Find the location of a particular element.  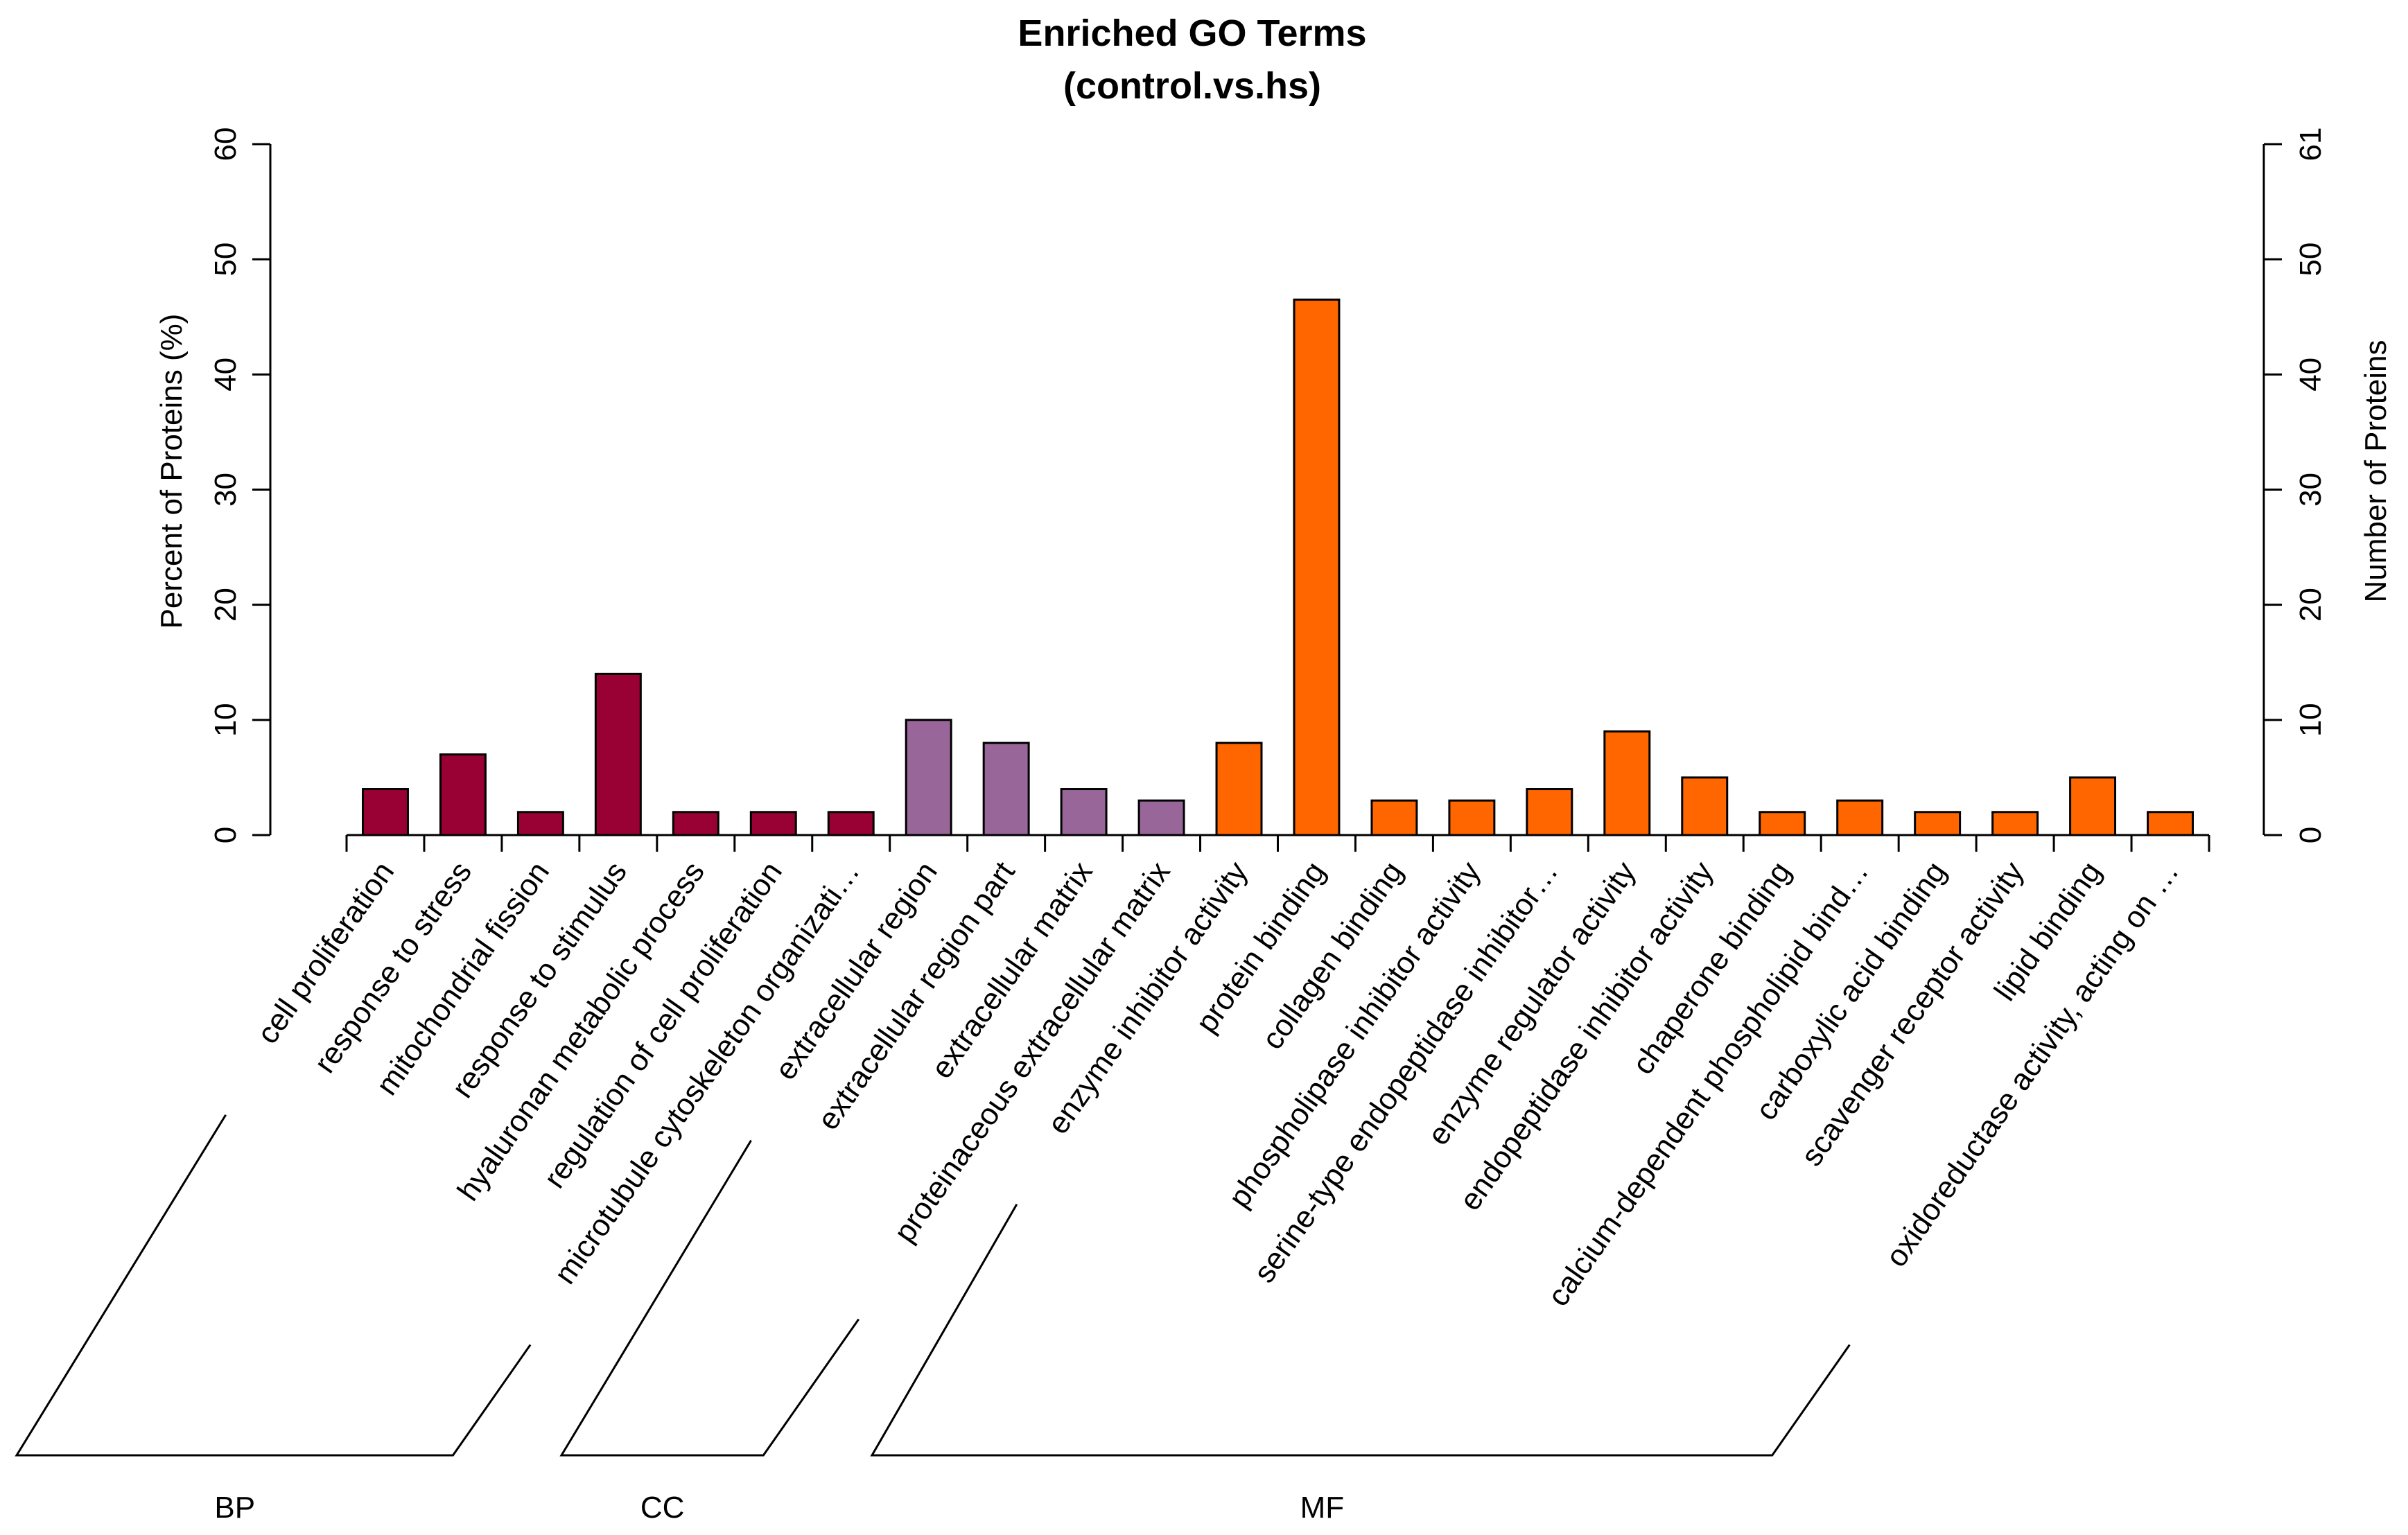

right-tick-label: 40 is located at coordinates (2311, 375).